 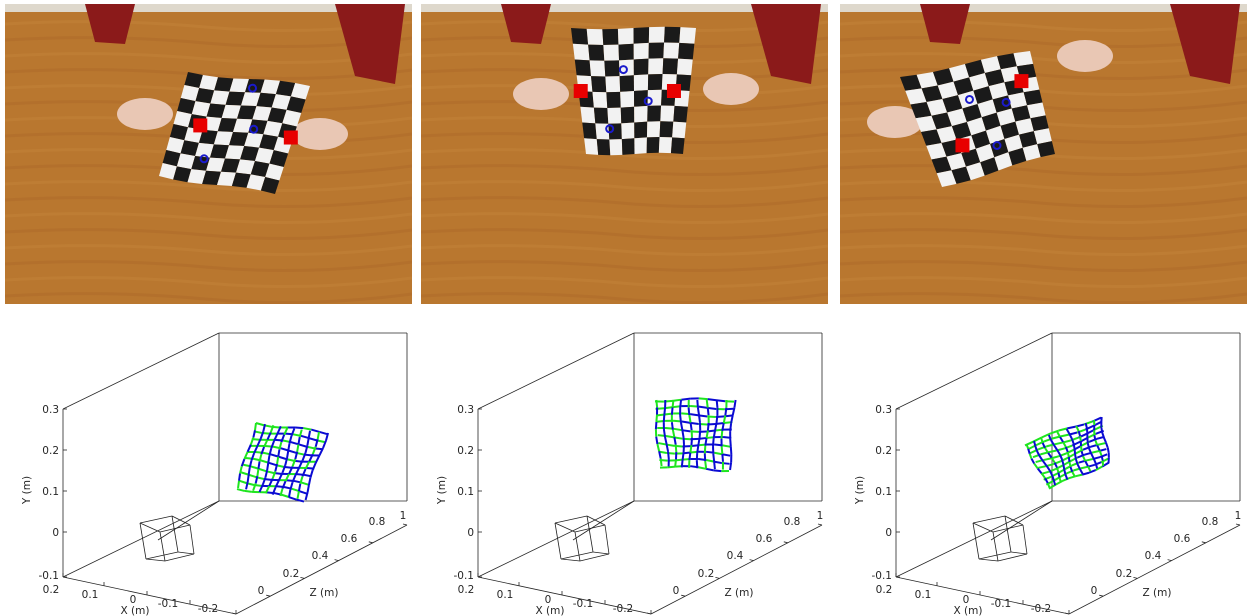 What do you see at coordinates (548, 600) in the screenshot?
I see `x-tick: 0` at bounding box center [548, 600].